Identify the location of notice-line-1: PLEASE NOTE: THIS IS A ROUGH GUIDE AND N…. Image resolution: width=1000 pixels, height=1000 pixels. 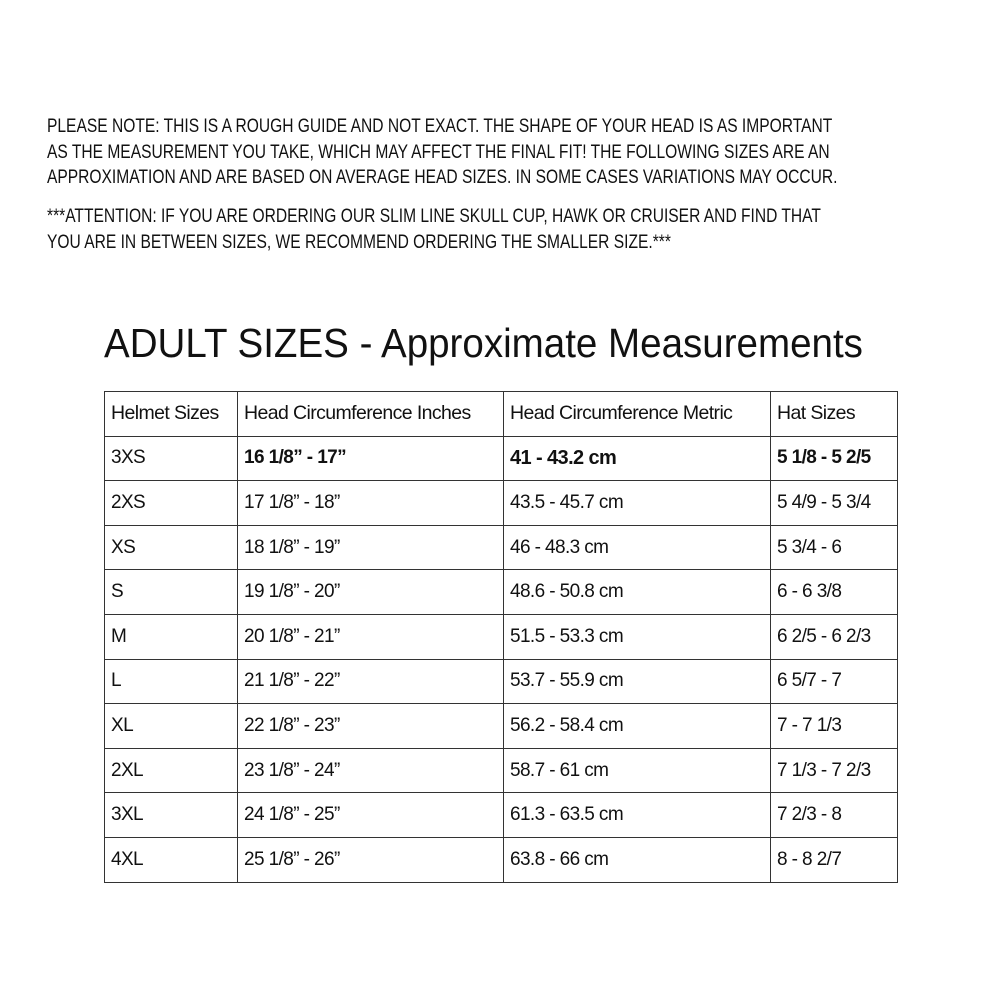
(440, 126).